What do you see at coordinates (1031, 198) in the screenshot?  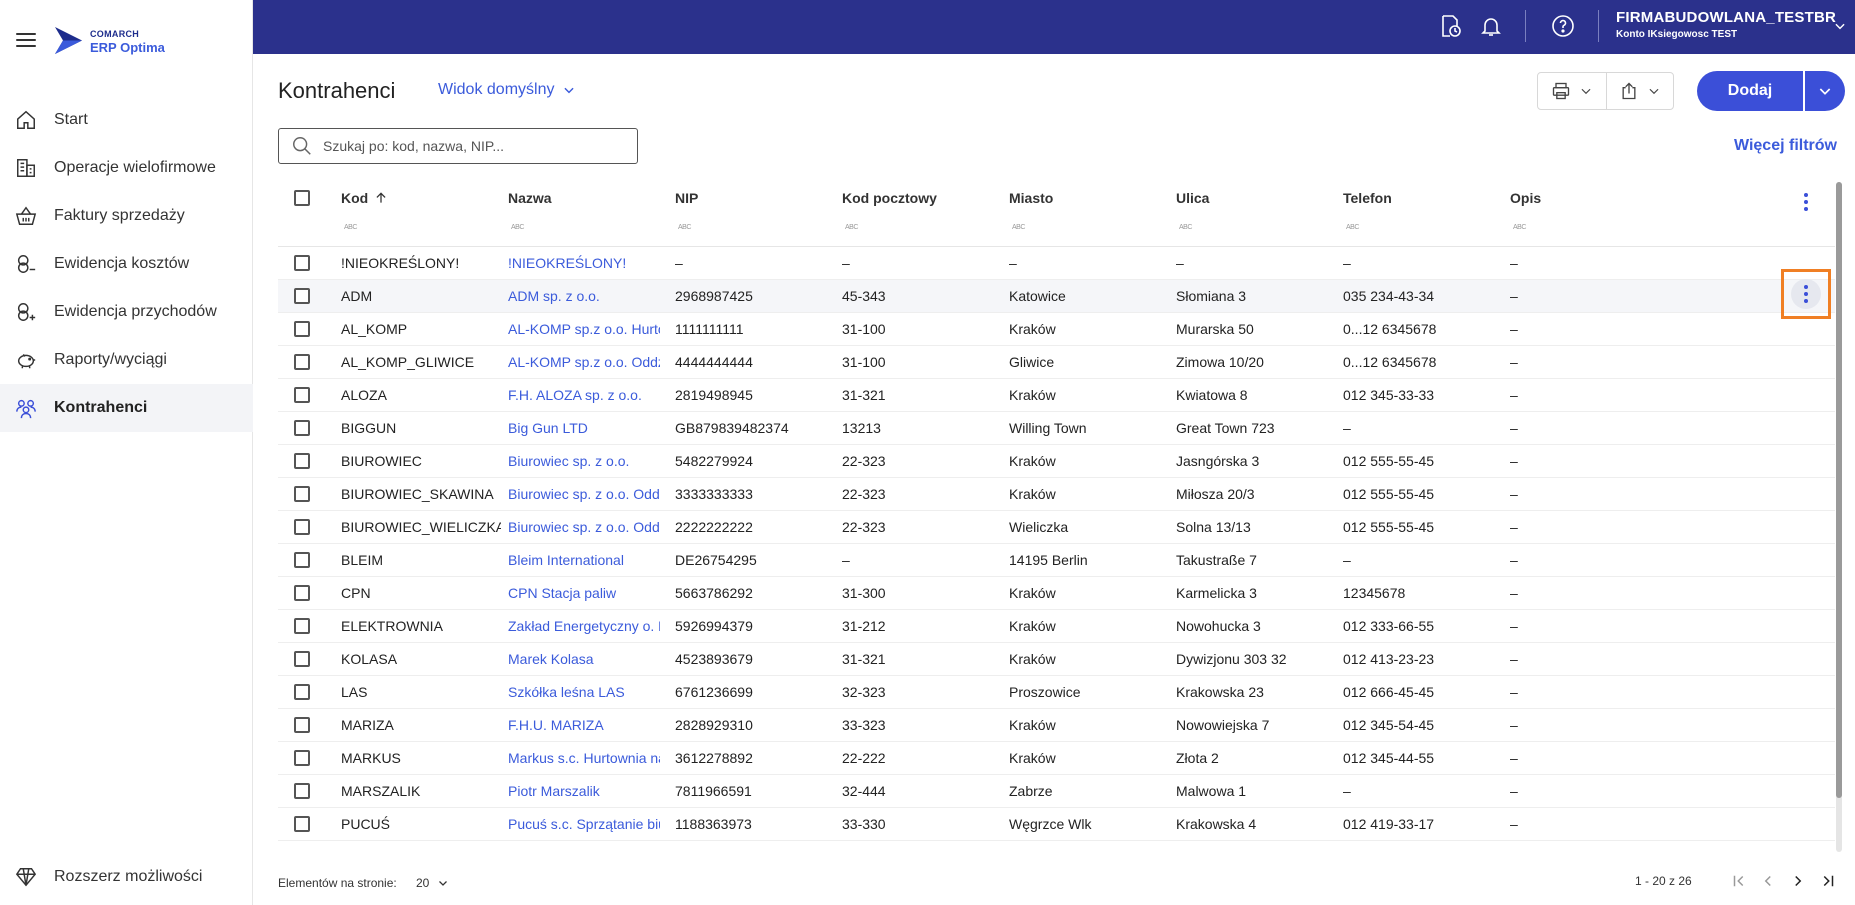 I see `column-header-miasto: Miasto` at bounding box center [1031, 198].